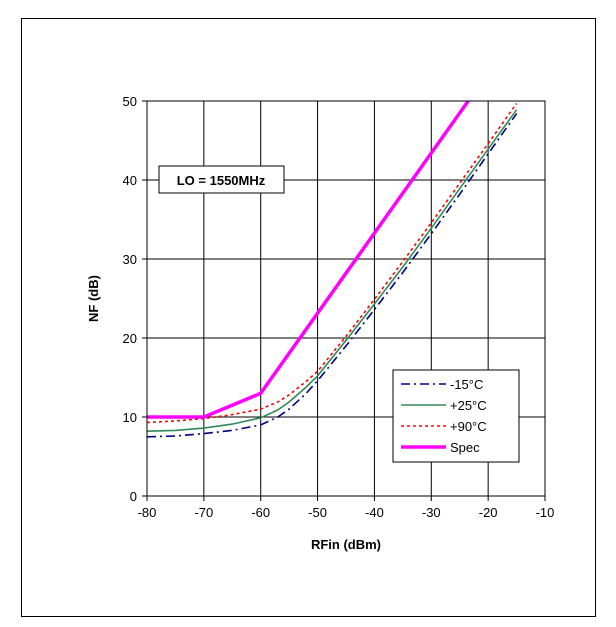  What do you see at coordinates (130, 417) in the screenshot?
I see `y-tick-label: 10` at bounding box center [130, 417].